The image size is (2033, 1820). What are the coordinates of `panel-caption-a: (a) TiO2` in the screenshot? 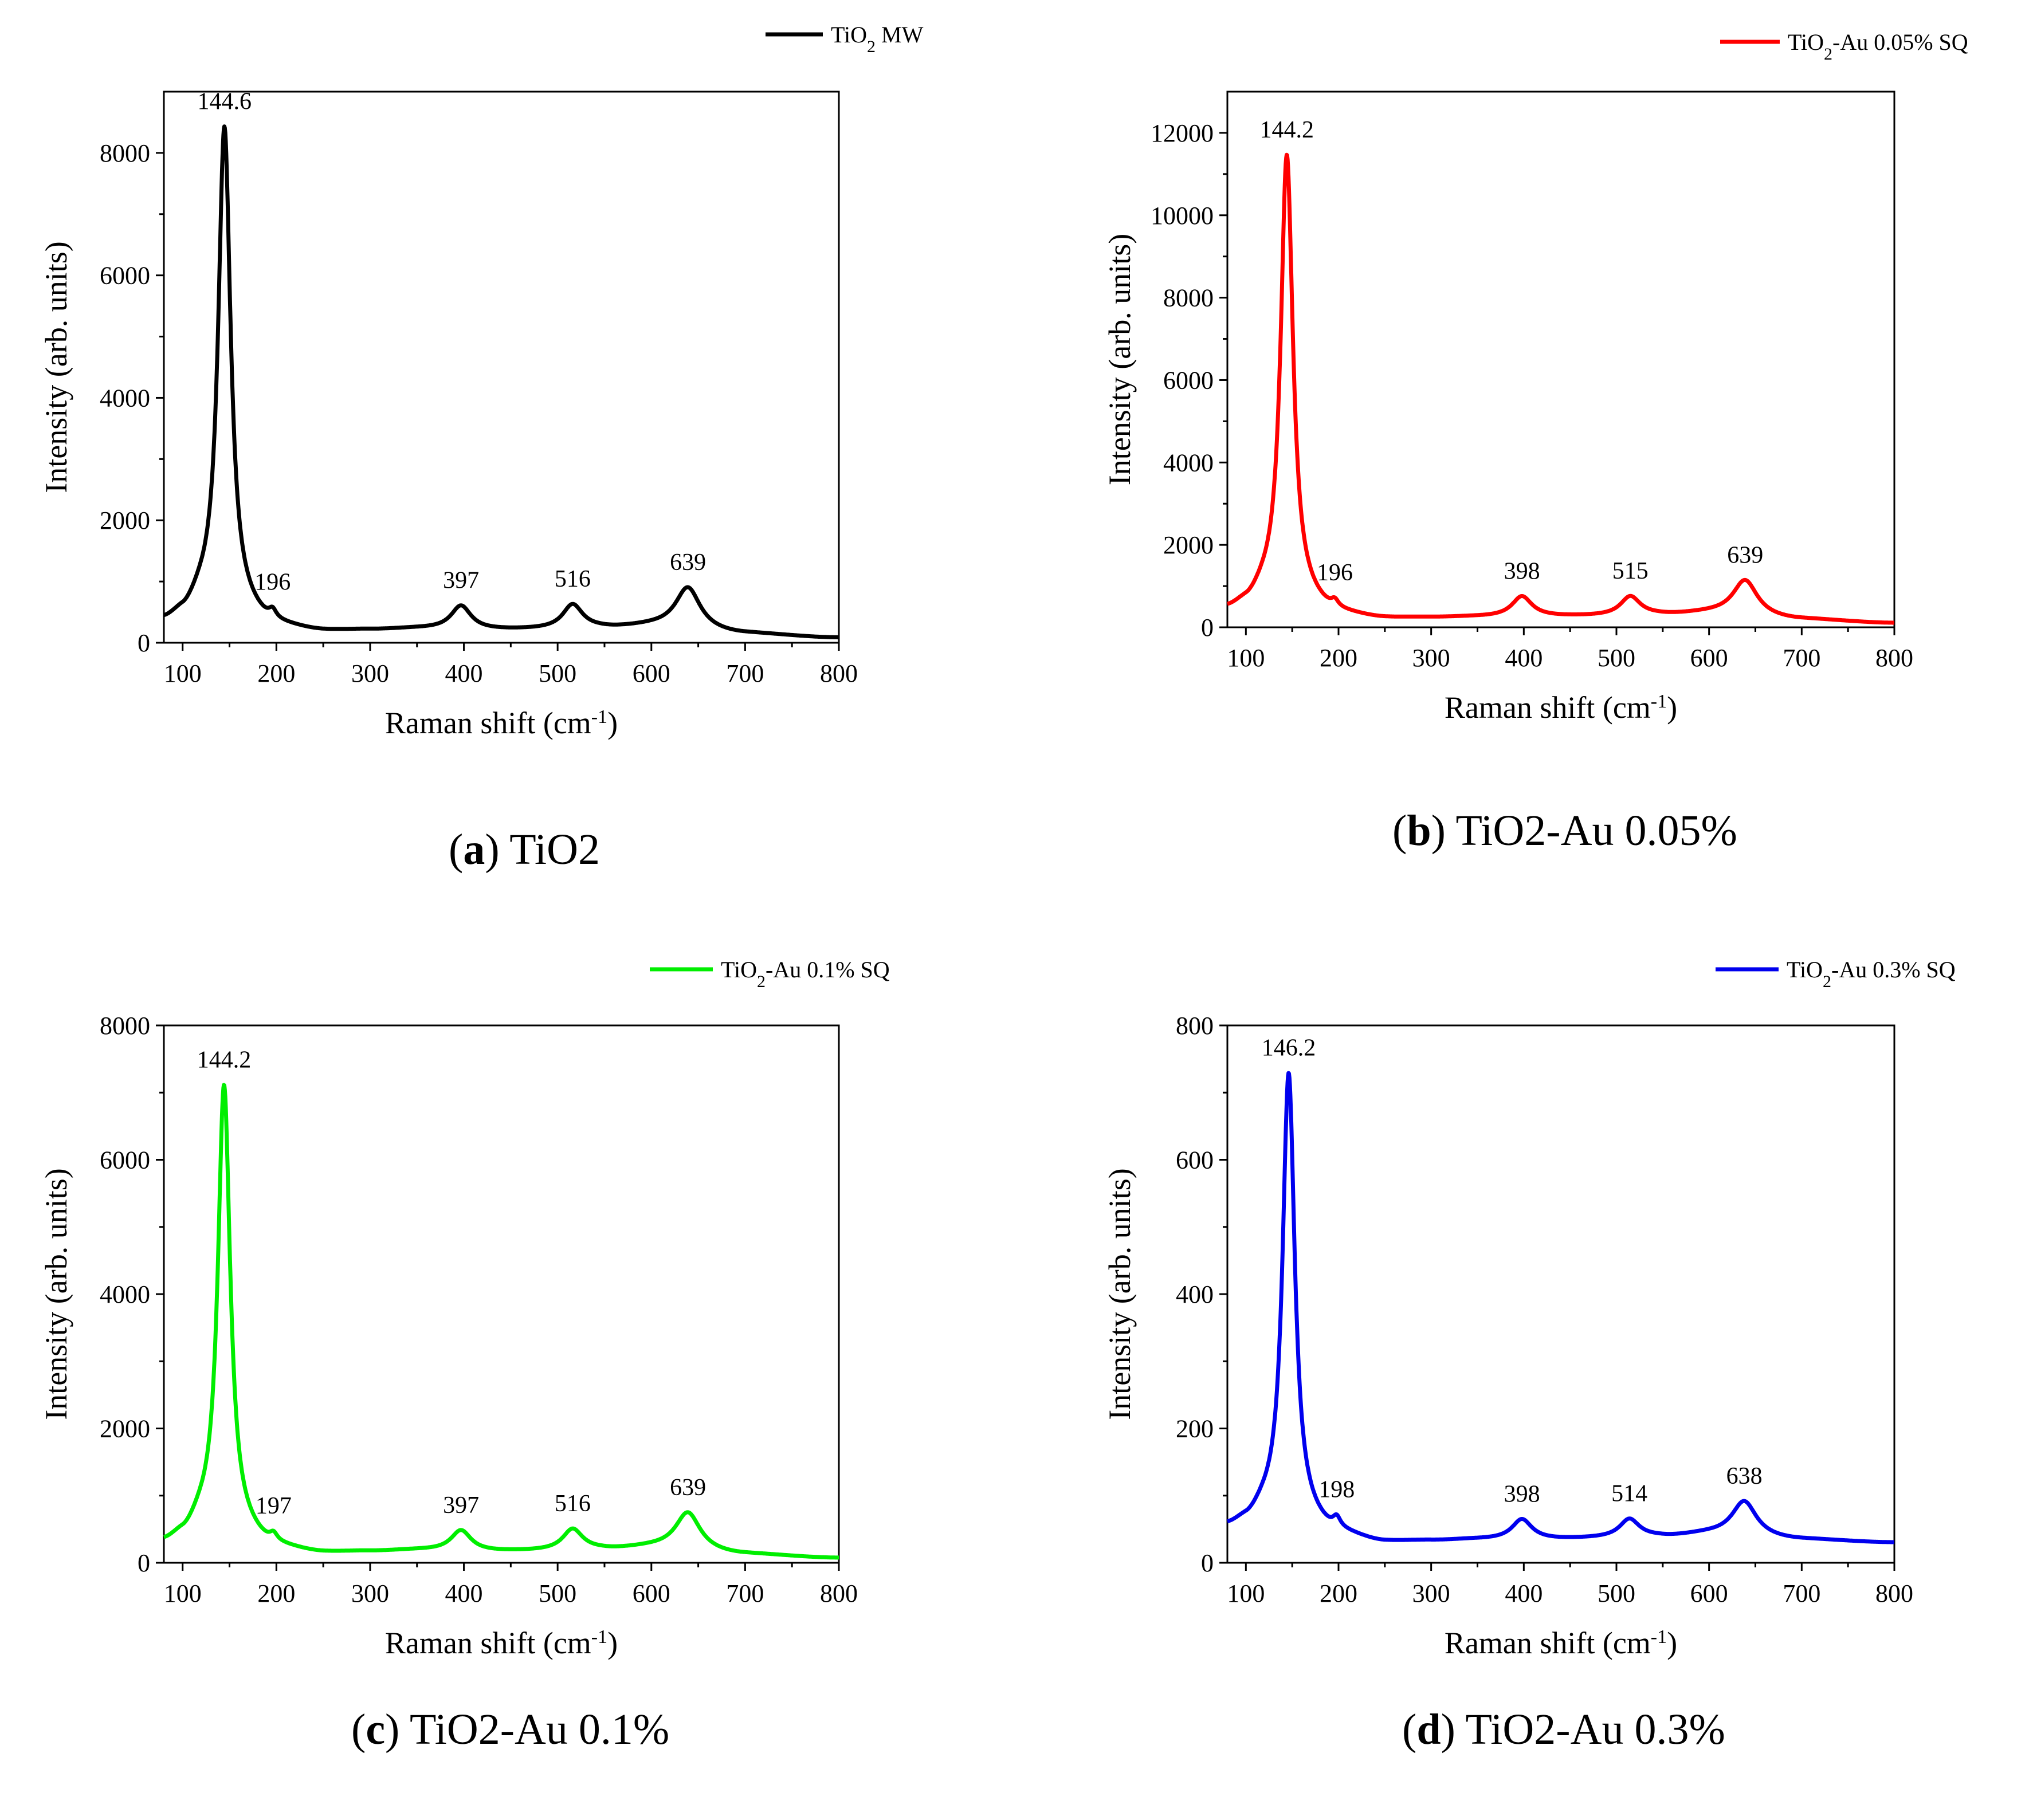 It's located at (524, 850).